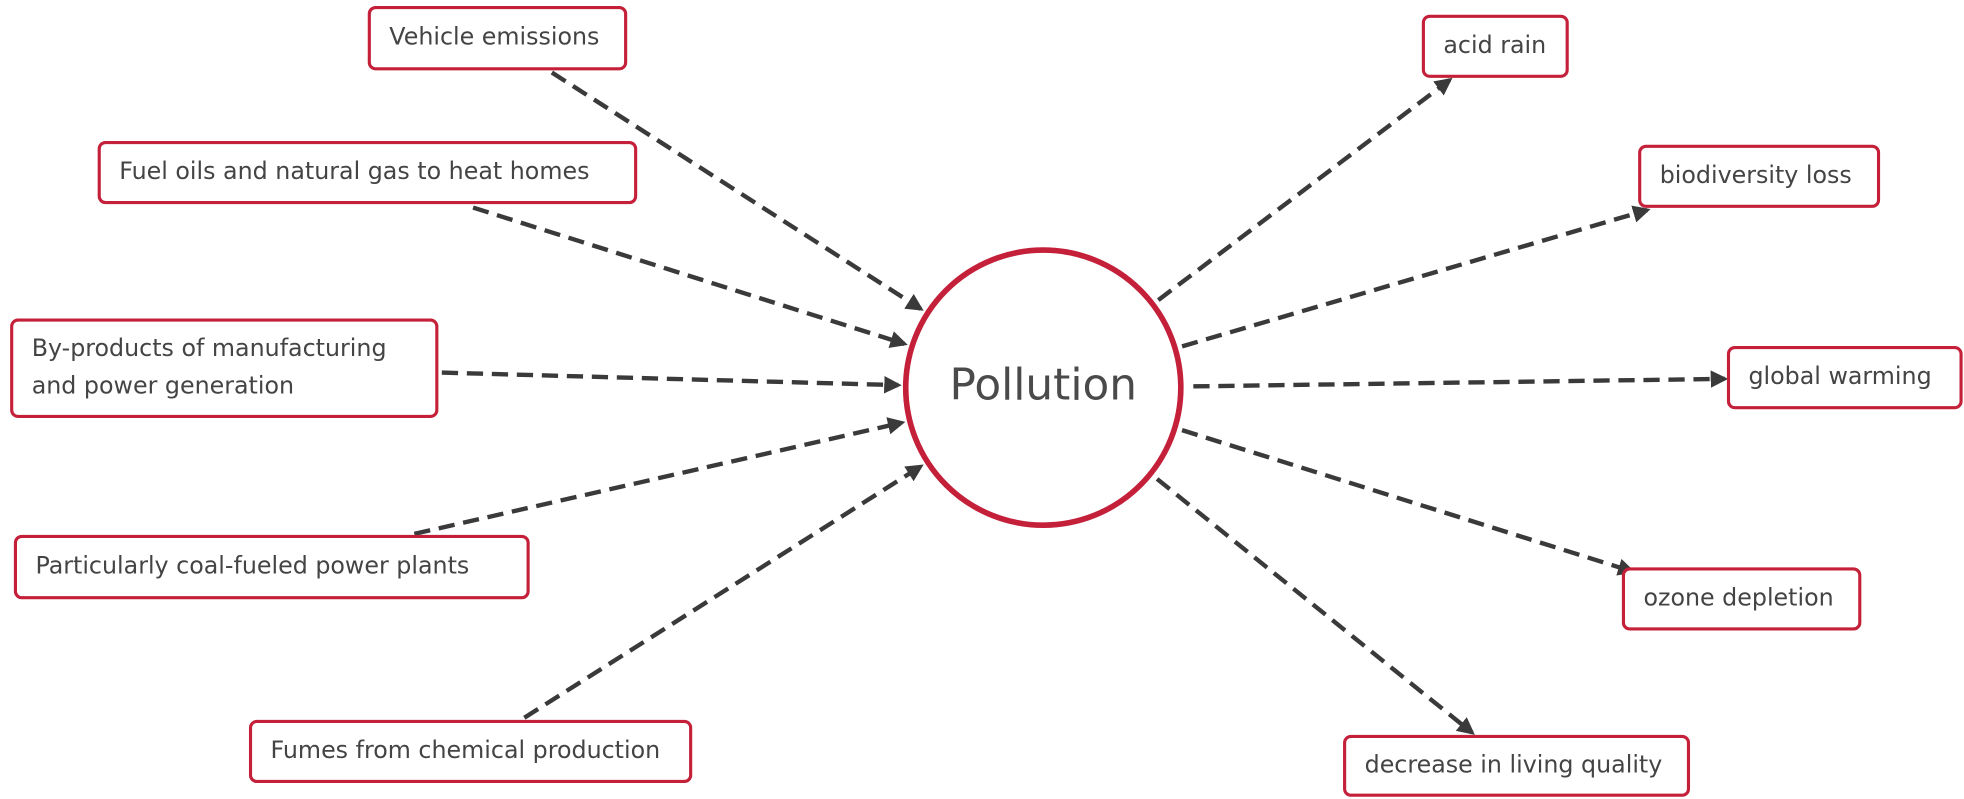 The image size is (1964, 799). I want to click on node-label: Fumes from chemical production, so click(466, 750).